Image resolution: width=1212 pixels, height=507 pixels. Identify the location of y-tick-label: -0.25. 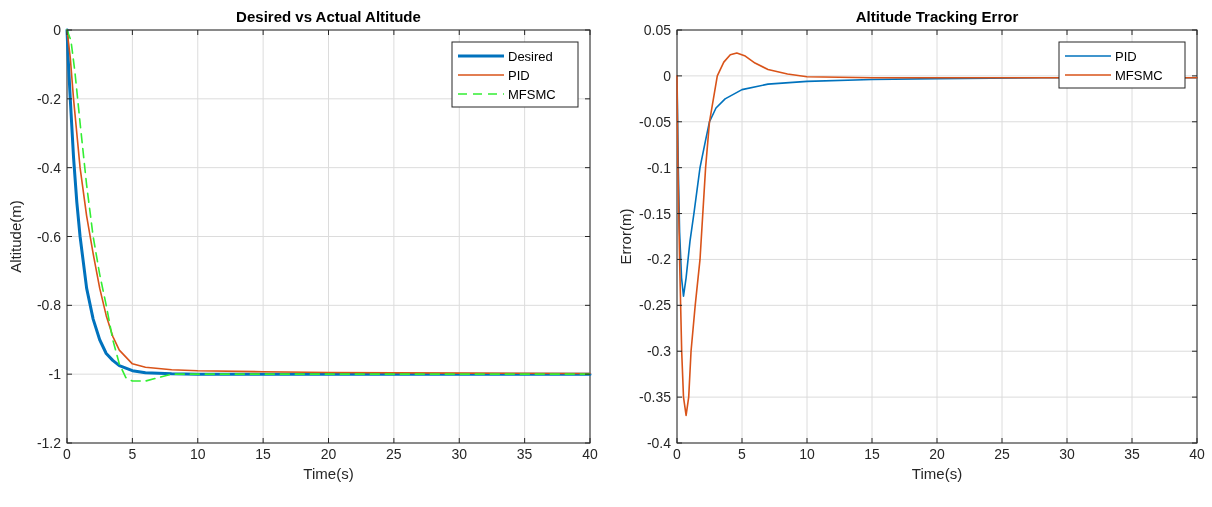
(655, 305).